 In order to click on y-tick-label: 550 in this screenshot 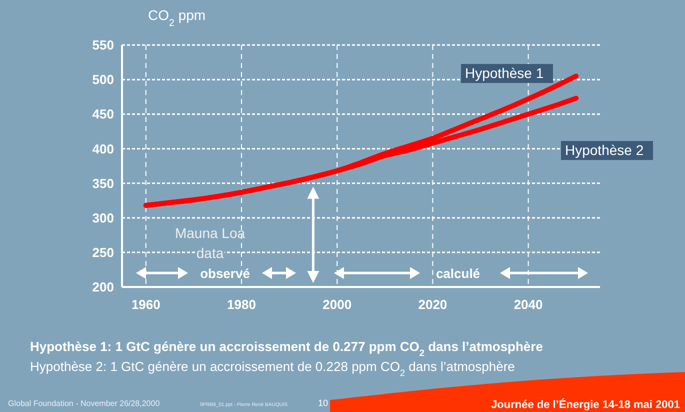, I will do `click(103, 45)`.